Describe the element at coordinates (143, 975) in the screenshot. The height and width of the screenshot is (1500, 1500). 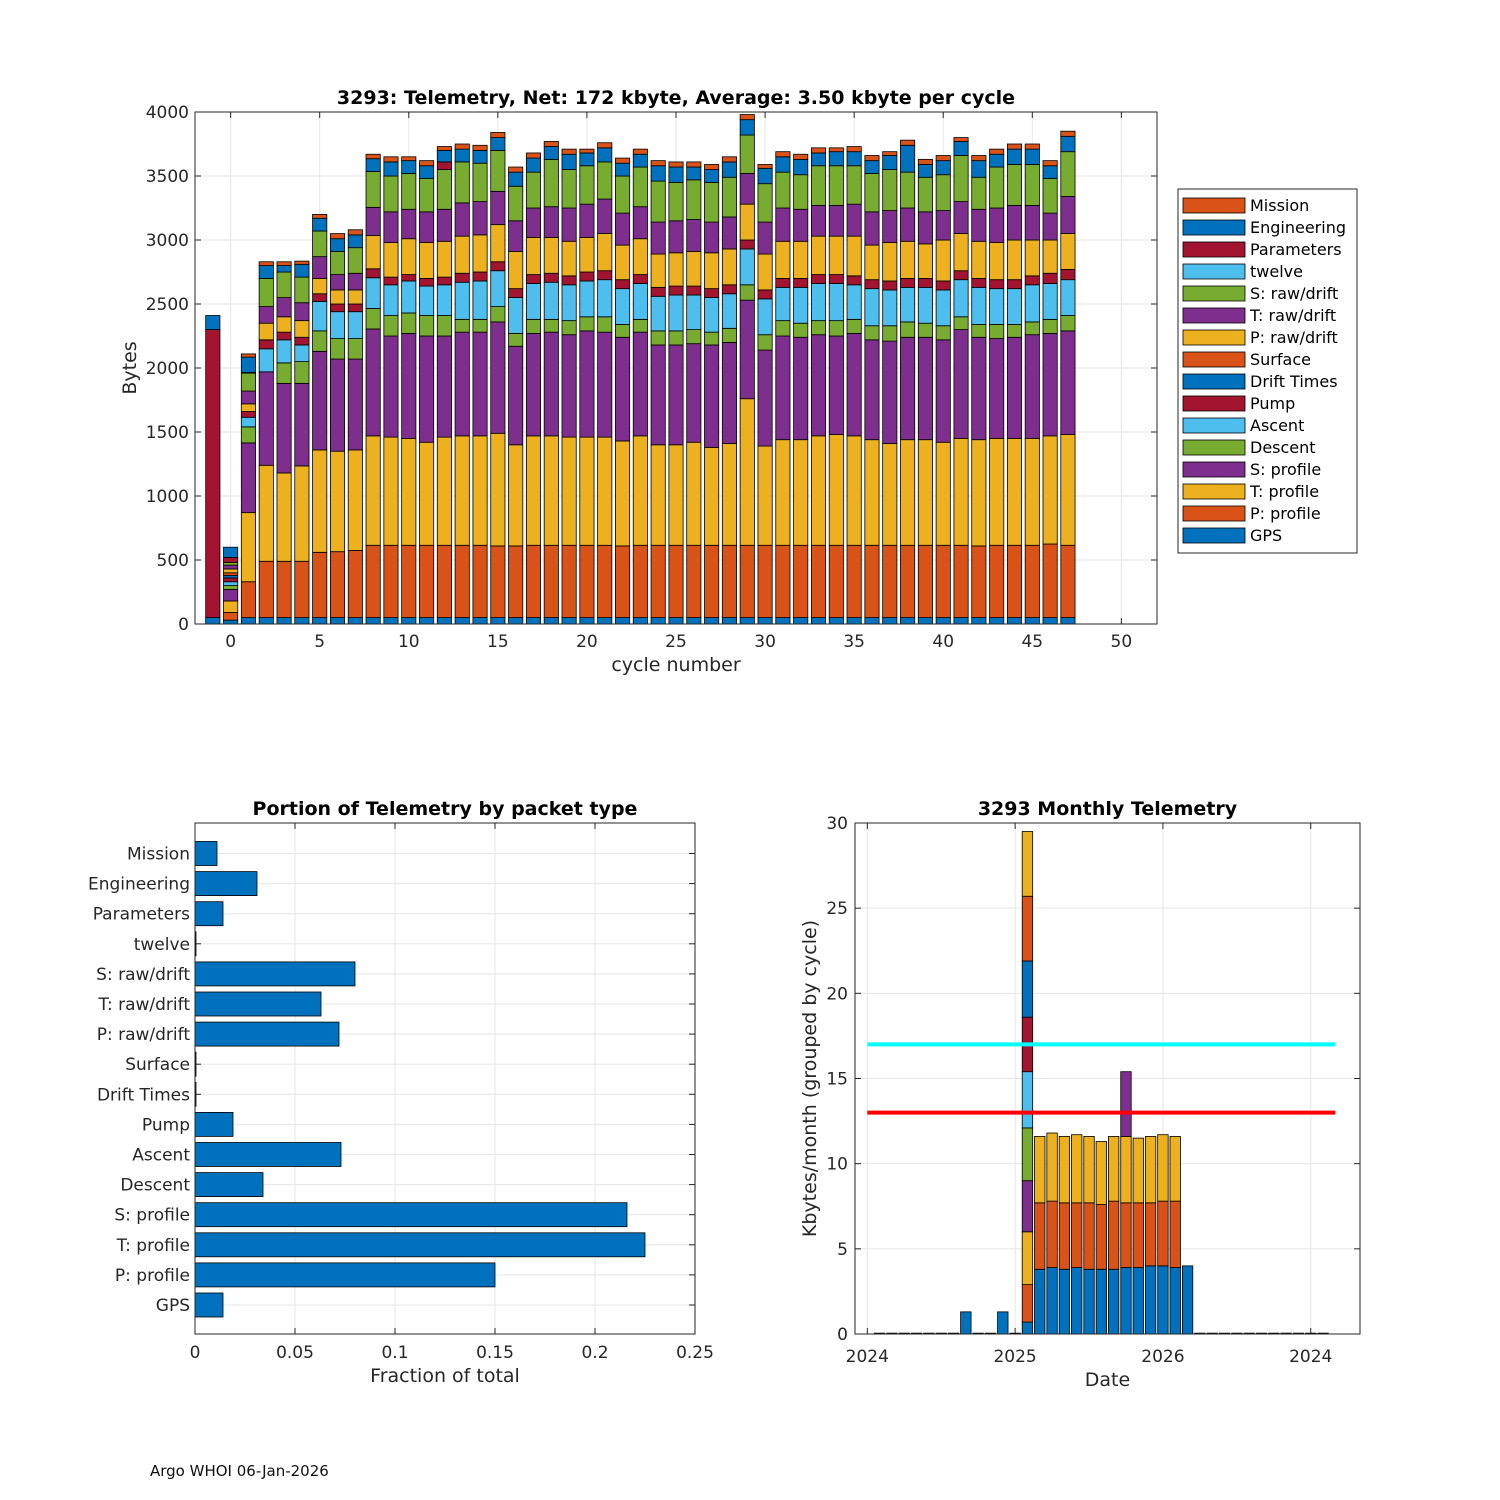
I see `y-tick-label: S: raw/drift` at that location.